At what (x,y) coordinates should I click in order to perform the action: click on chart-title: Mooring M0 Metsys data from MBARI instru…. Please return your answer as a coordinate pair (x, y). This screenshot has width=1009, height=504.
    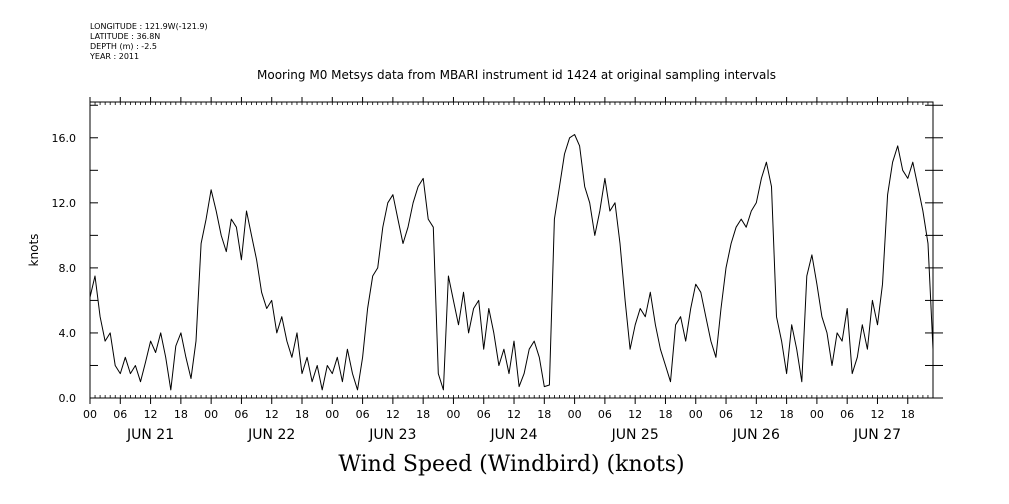
    Looking at the image, I should click on (516, 75).